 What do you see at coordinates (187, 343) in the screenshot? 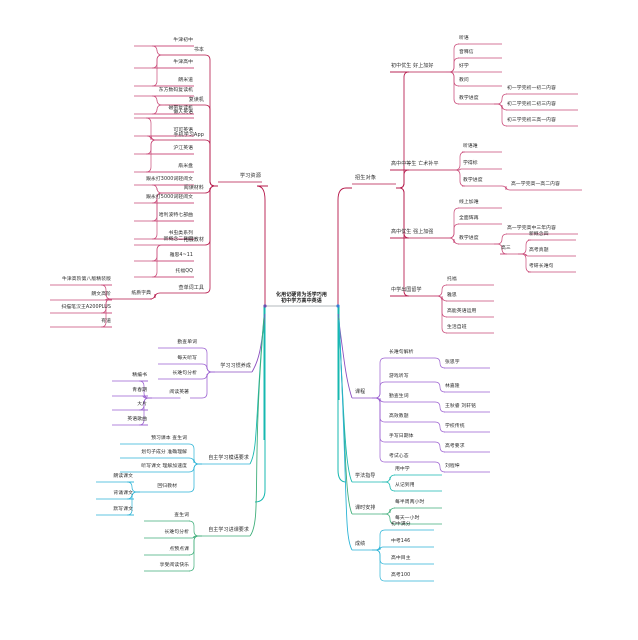
I see `leaf-habit-0: 勤查单词` at bounding box center [187, 343].